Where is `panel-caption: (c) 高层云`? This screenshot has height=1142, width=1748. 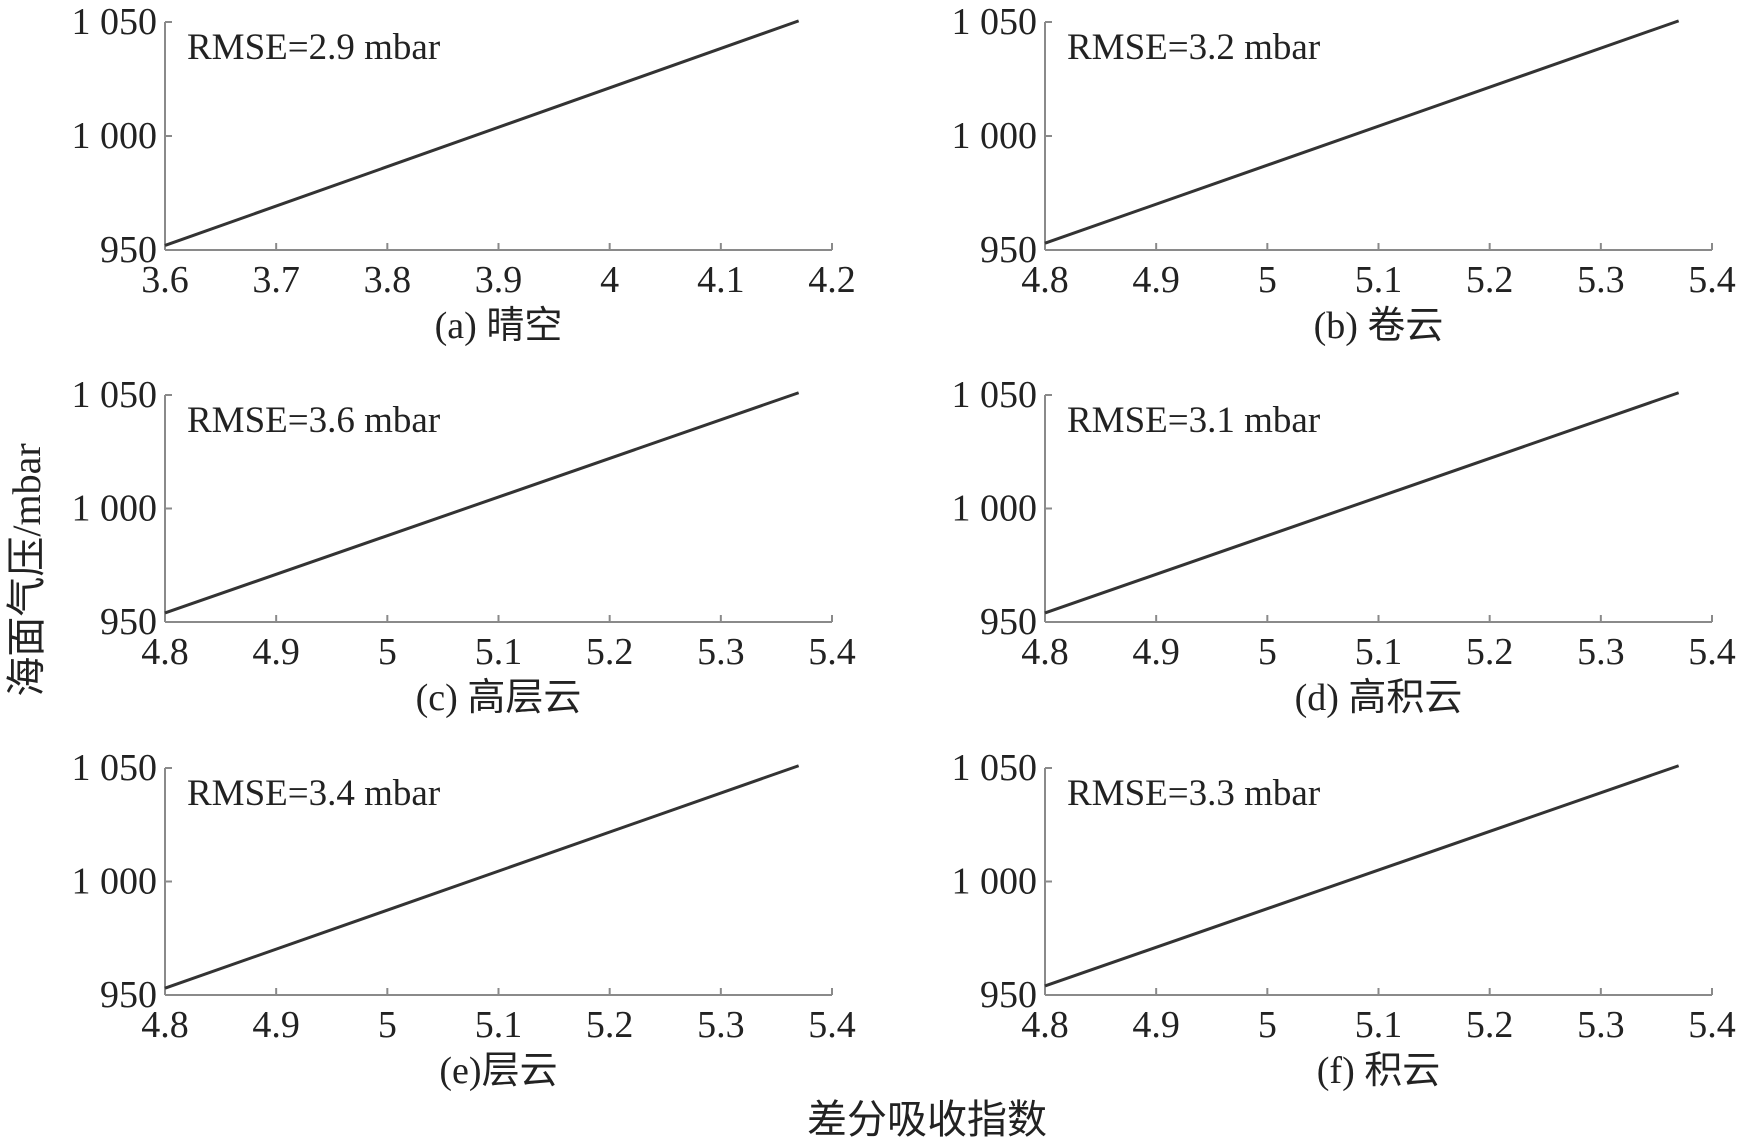 panel-caption: (c) 高层云 is located at coordinates (499, 698).